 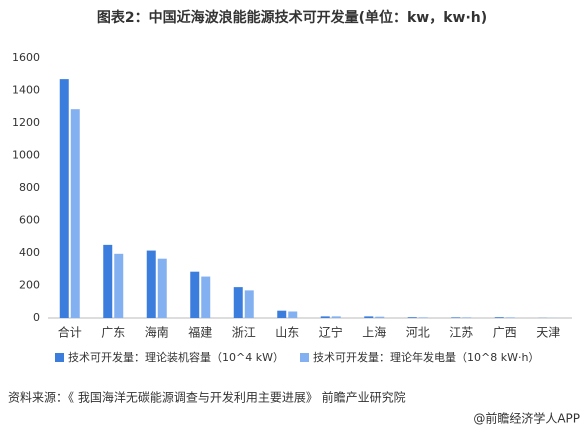 What do you see at coordinates (26, 57) in the screenshot?
I see `y-tick-label: 1600` at bounding box center [26, 57].